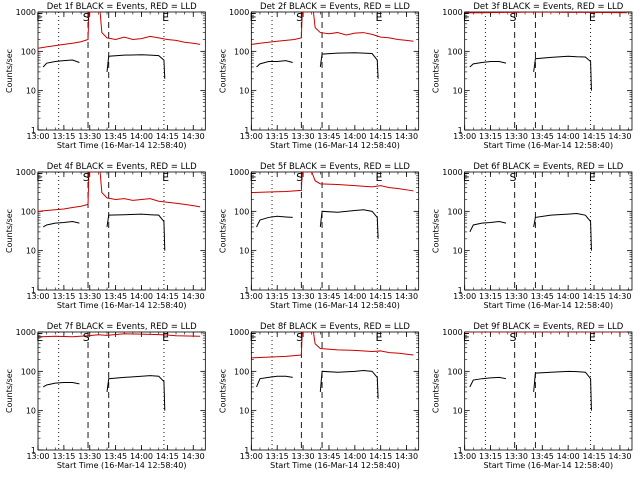  I want to click on panel-title: Det 7f BLACK = Events, RED = LLD, so click(122, 327).